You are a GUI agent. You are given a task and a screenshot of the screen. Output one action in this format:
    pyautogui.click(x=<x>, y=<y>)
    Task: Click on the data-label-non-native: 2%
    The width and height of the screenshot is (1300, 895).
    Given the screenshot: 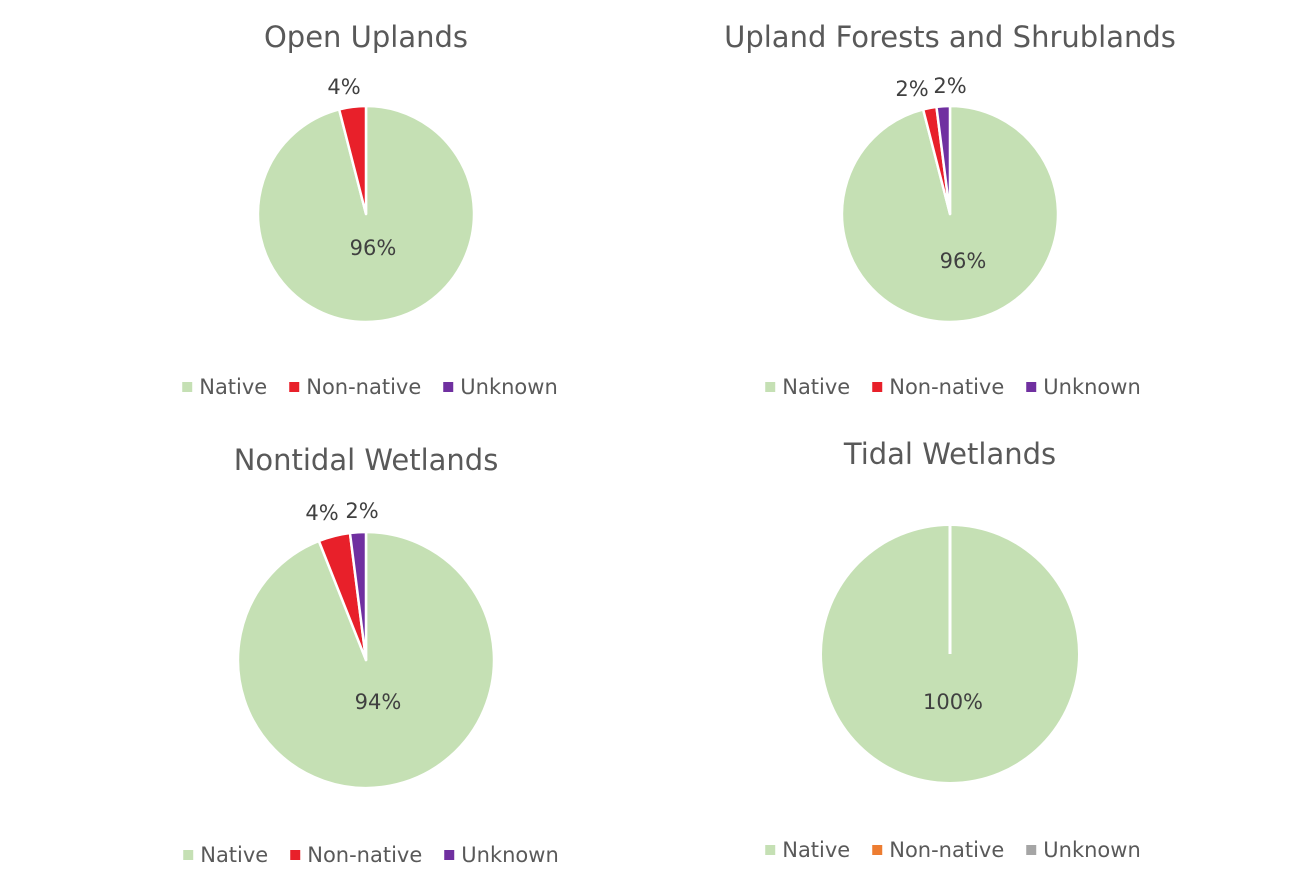 What is the action you would take?
    pyautogui.click(x=912, y=89)
    